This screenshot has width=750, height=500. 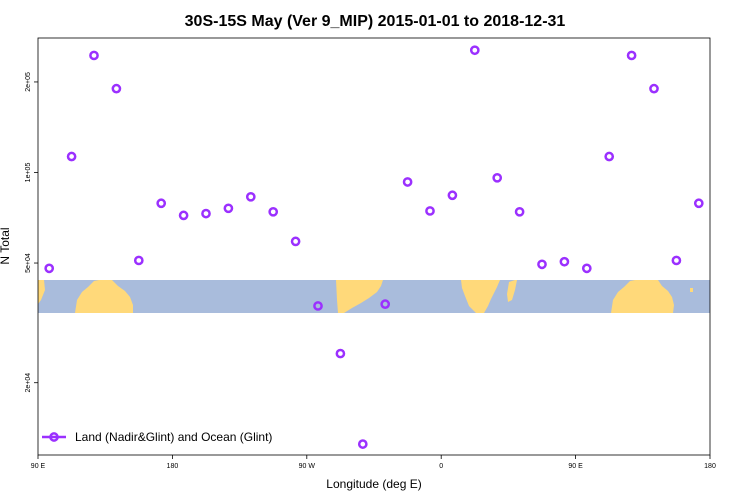 What do you see at coordinates (28, 173) in the screenshot?
I see `y-tick-label: 1e+05` at bounding box center [28, 173].